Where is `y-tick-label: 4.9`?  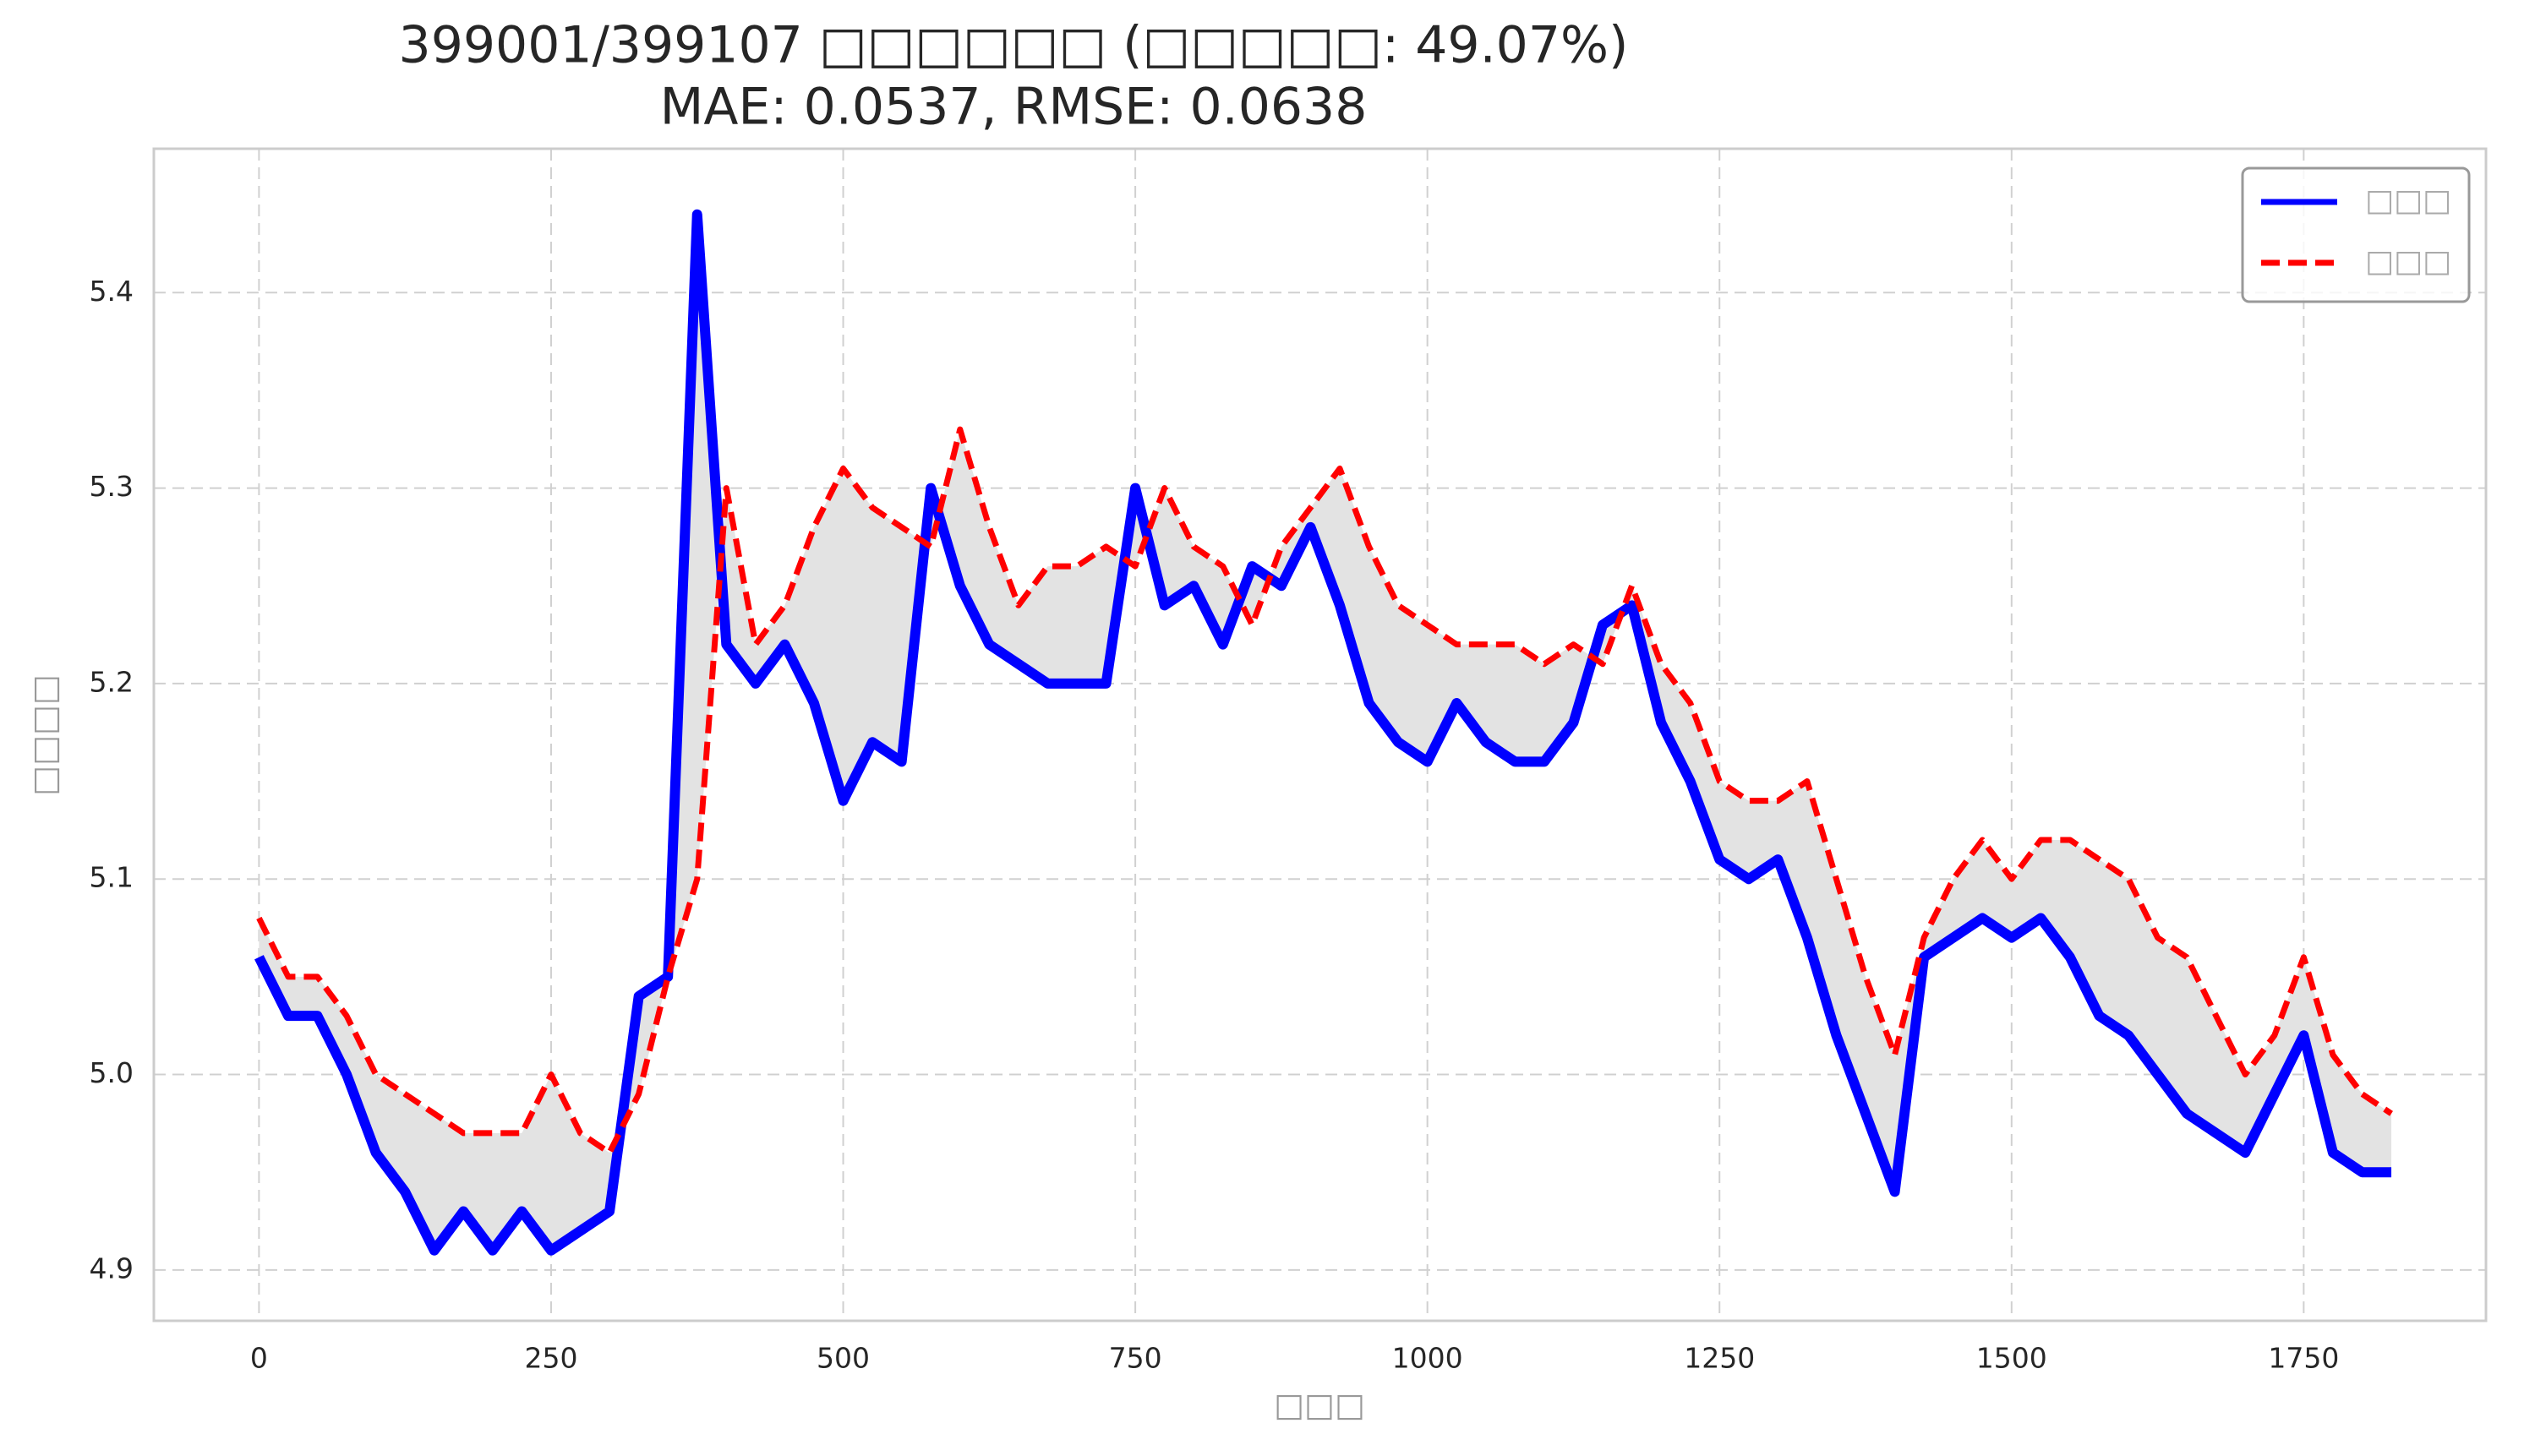 y-tick-label: 4.9 is located at coordinates (112, 1268).